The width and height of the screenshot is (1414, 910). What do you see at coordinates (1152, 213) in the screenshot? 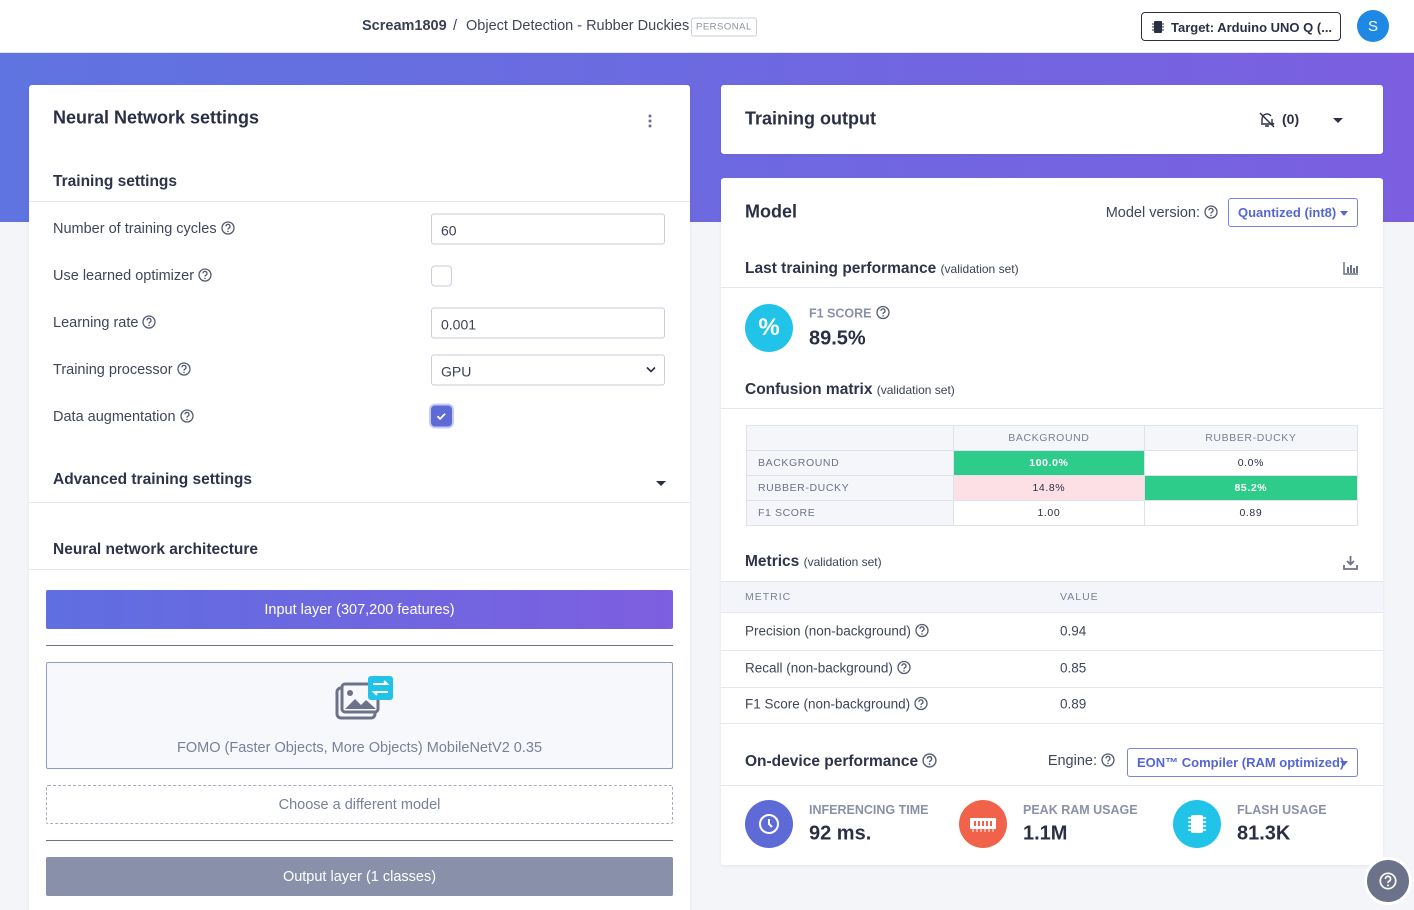
I see `label-text: Model version:` at bounding box center [1152, 213].